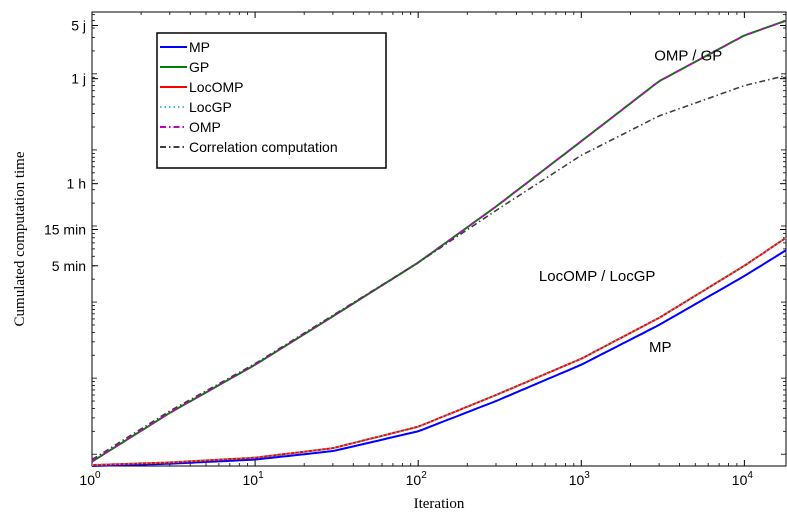 The image size is (787, 515). Describe the element at coordinates (78, 25) in the screenshot. I see `y-tick-label: 5 j` at that location.